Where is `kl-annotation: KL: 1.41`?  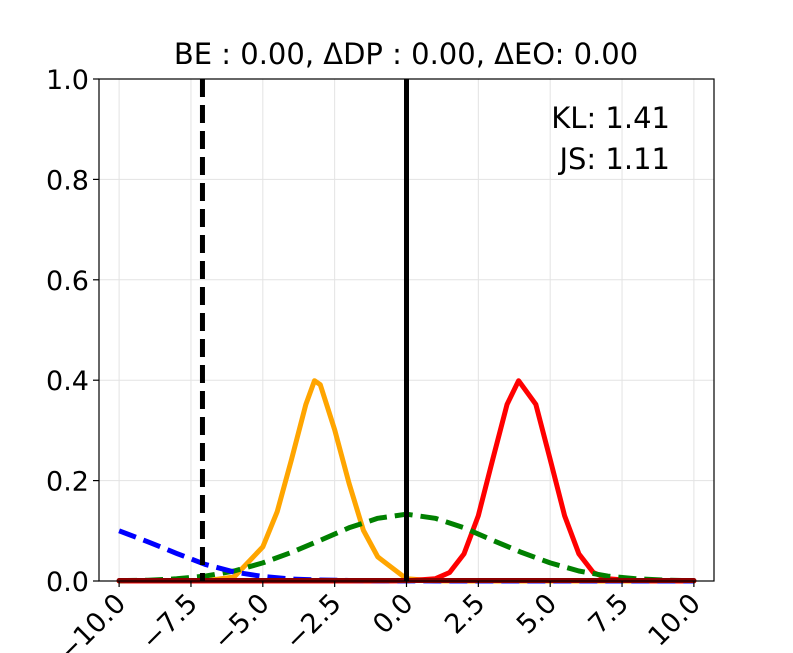
kl-annotation: KL: 1.41 is located at coordinates (610, 118).